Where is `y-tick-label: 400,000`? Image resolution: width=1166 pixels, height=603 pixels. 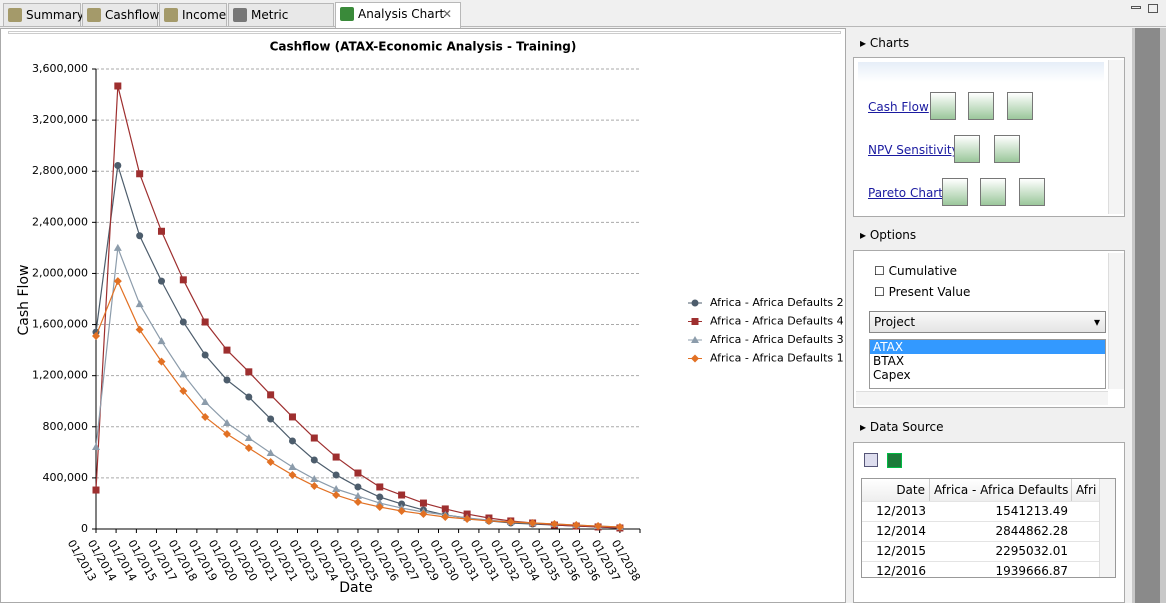 y-tick-label: 400,000 is located at coordinates (66, 477).